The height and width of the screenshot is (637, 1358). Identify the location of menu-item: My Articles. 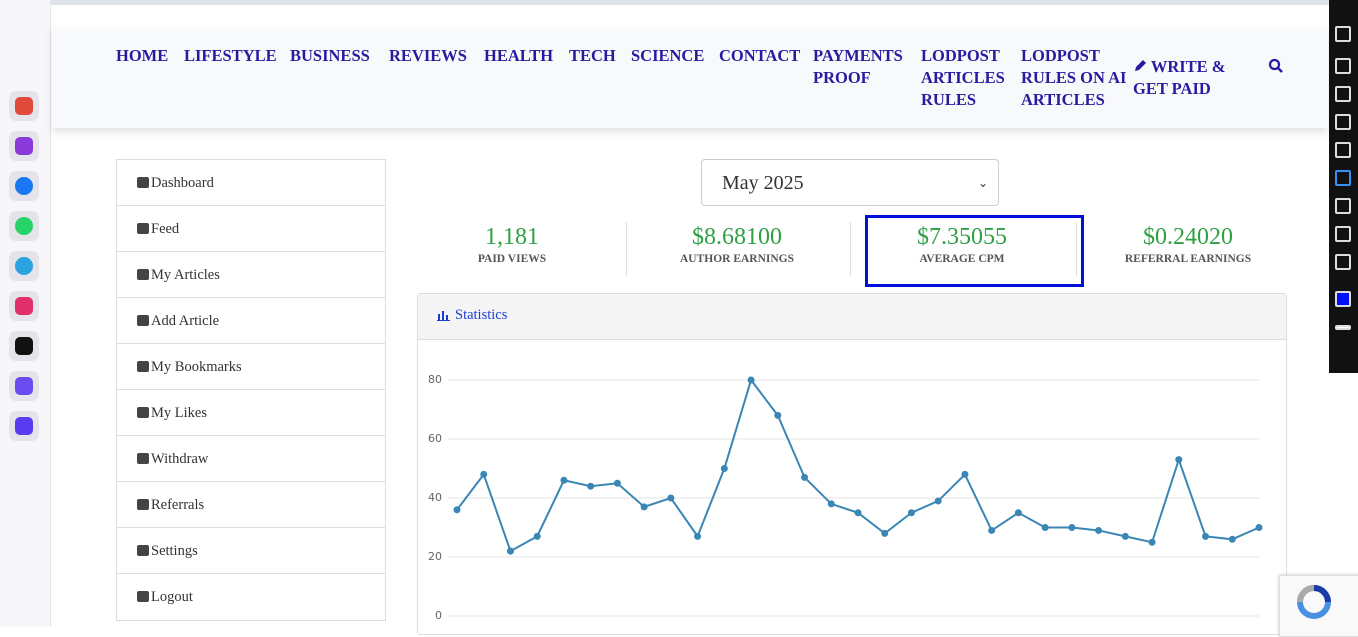
(251, 275).